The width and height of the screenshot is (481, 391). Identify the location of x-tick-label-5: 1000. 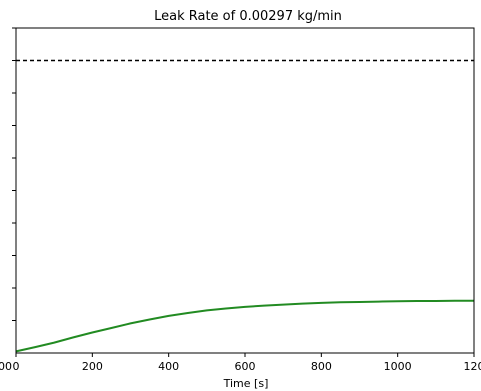
(398, 366).